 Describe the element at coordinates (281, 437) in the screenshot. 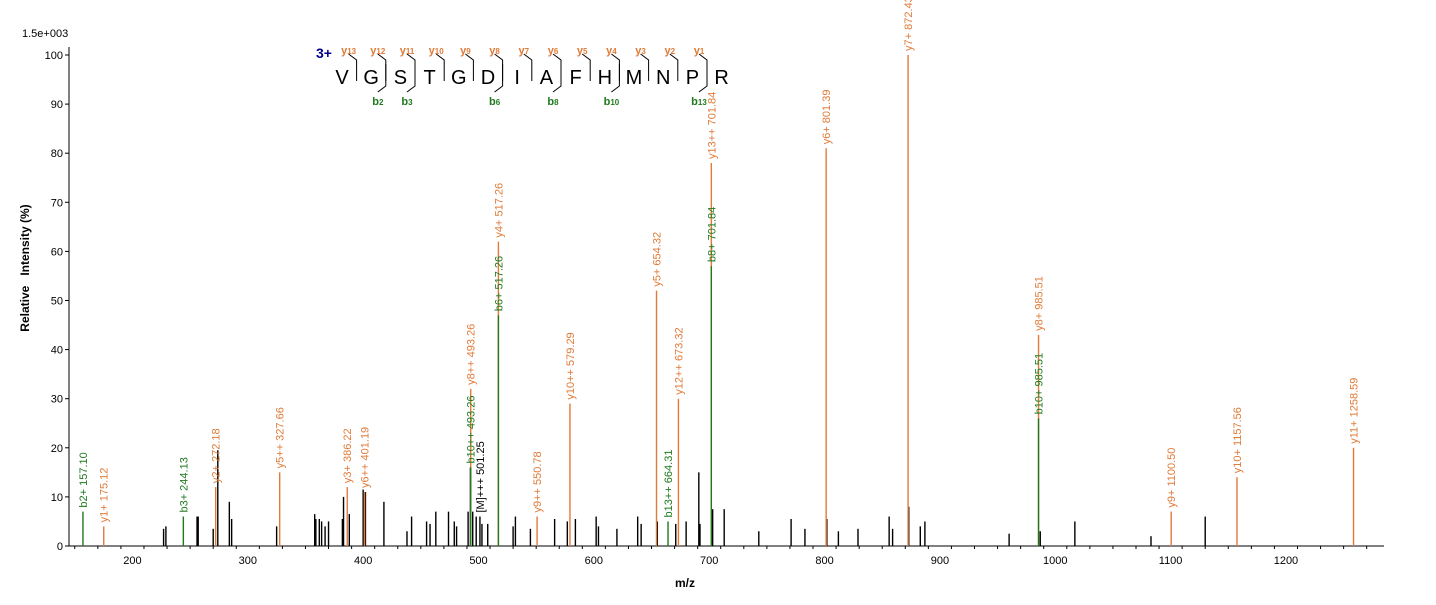

I see `peak-label: y5++ 327.66` at that location.